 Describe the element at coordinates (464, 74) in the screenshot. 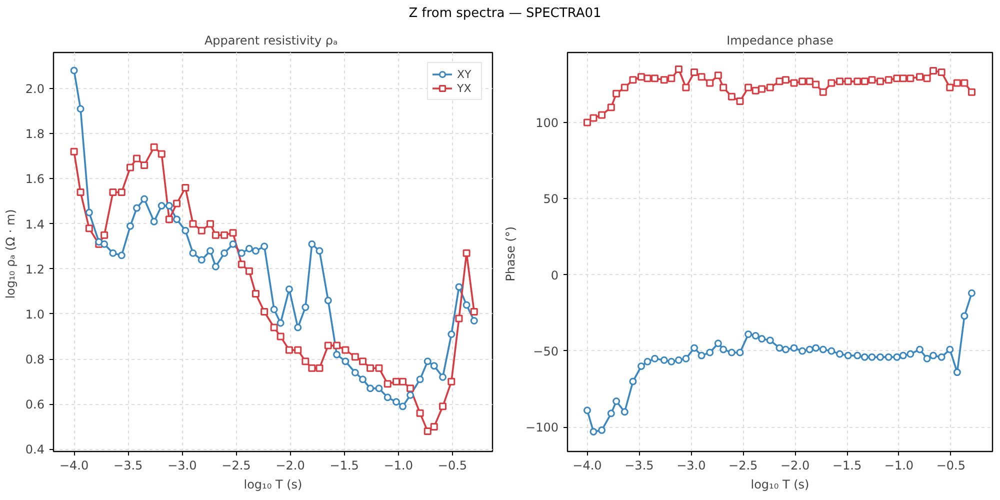

I see `legend-label: XY` at that location.